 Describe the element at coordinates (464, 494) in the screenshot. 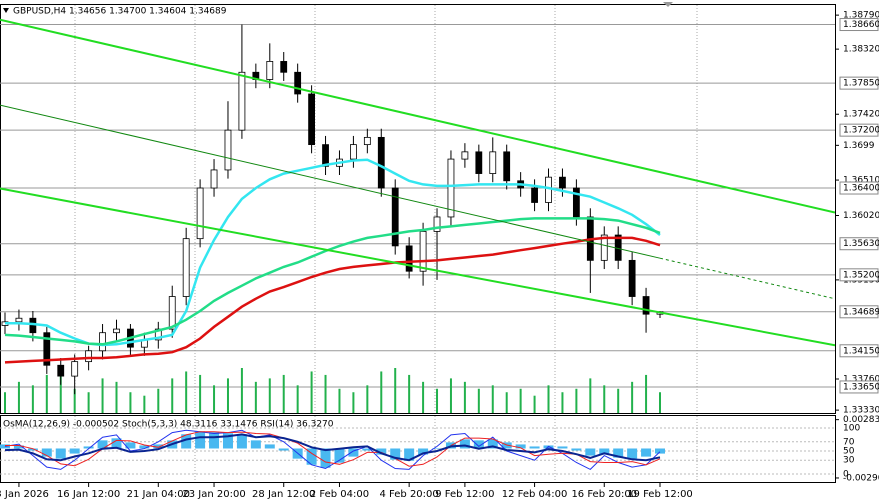

I see `x-tick-label: 9 Feb 12:00` at that location.